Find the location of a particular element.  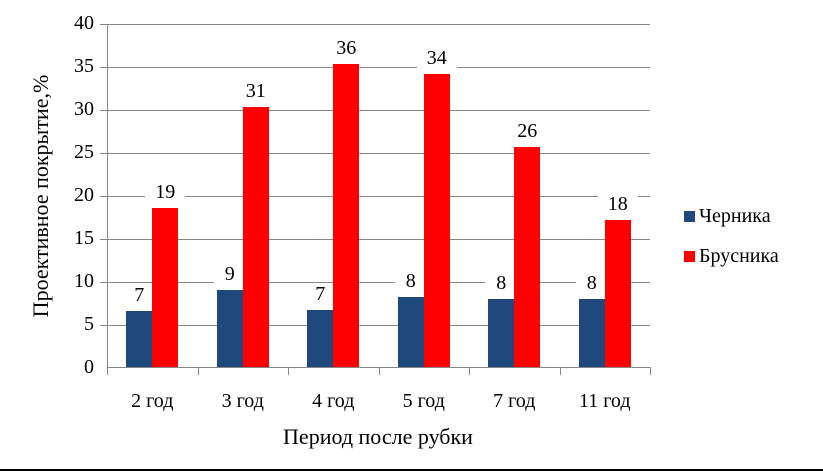

y-tick-label: 30 is located at coordinates (84, 109).